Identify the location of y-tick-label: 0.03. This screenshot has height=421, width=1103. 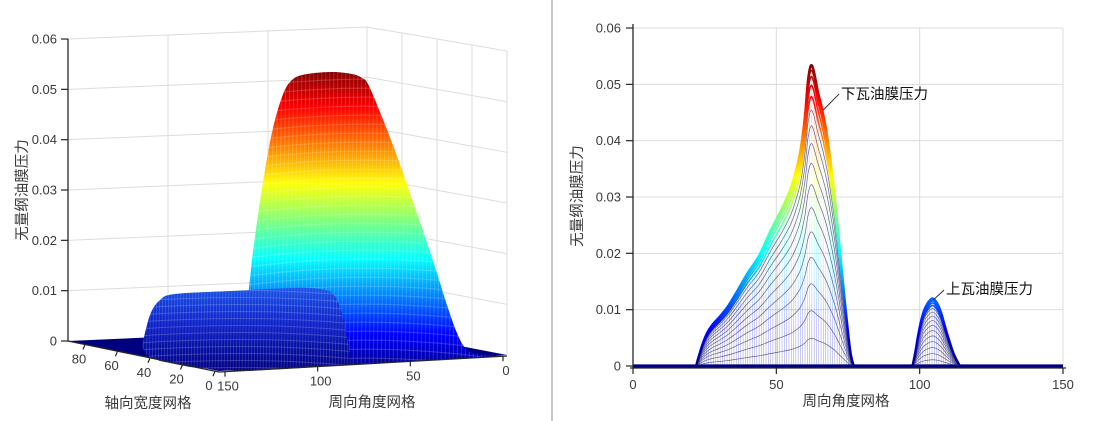
(608, 197).